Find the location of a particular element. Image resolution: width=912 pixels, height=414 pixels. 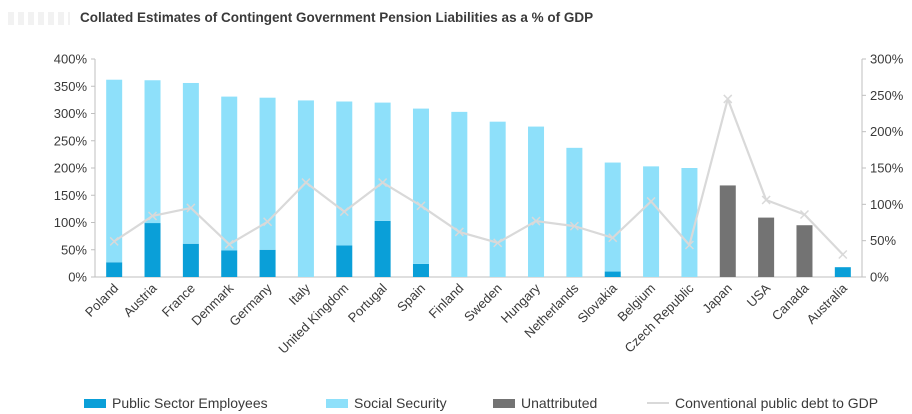

bar-public-sector-employees-slovakia is located at coordinates (612, 274).